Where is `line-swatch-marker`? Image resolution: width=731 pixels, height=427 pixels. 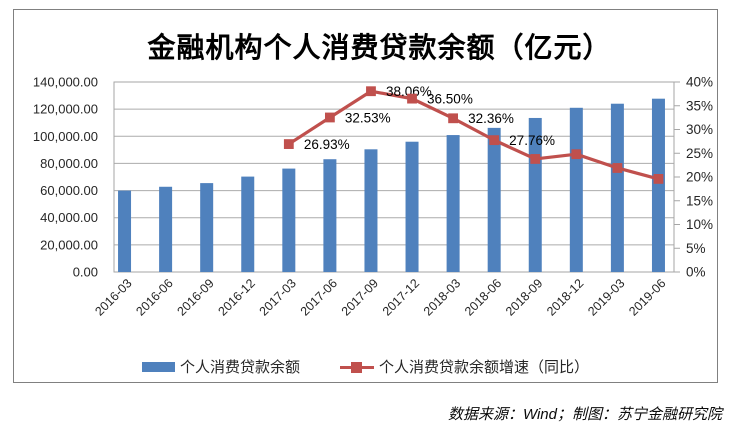 line-swatch-marker is located at coordinates (356, 367).